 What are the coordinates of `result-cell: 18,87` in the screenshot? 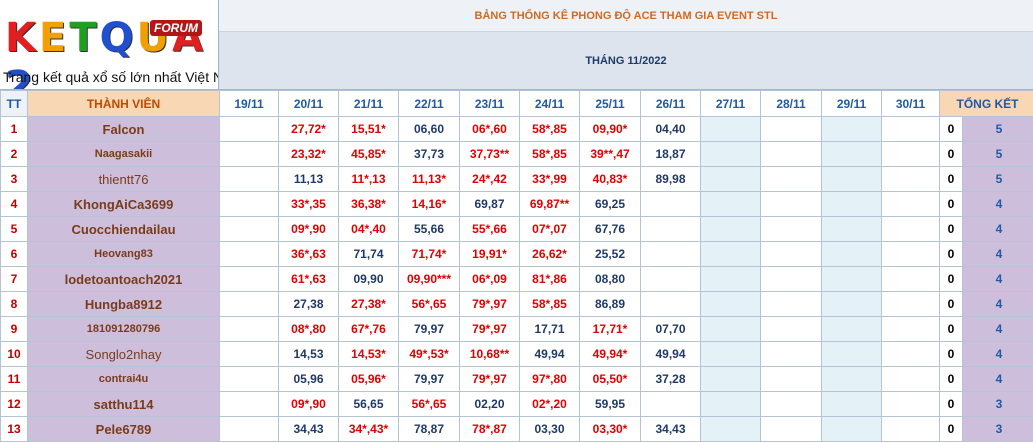 It's located at (670, 154).